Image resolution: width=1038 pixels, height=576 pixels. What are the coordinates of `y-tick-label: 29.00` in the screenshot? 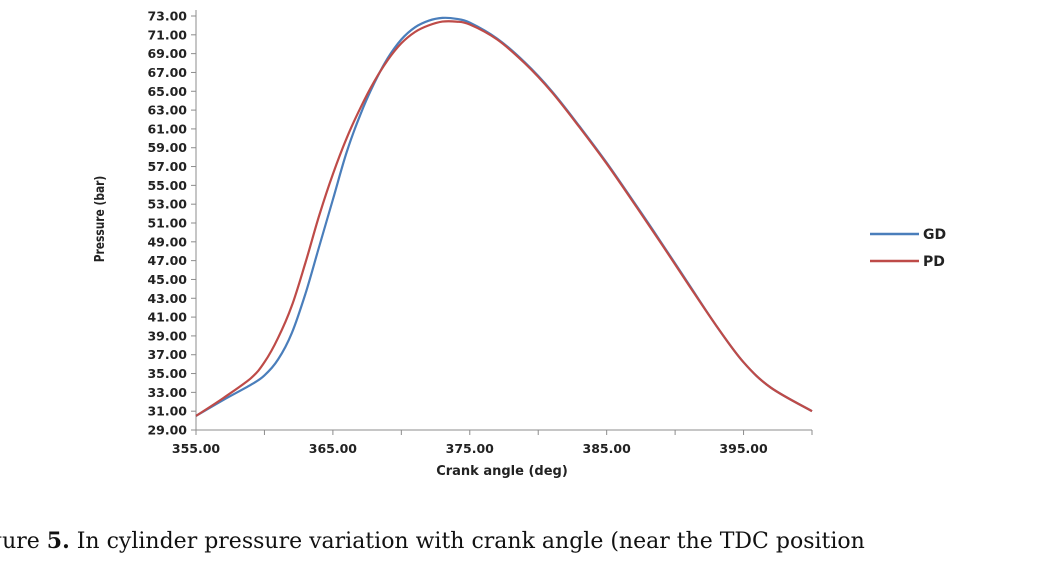 It's located at (167, 430).